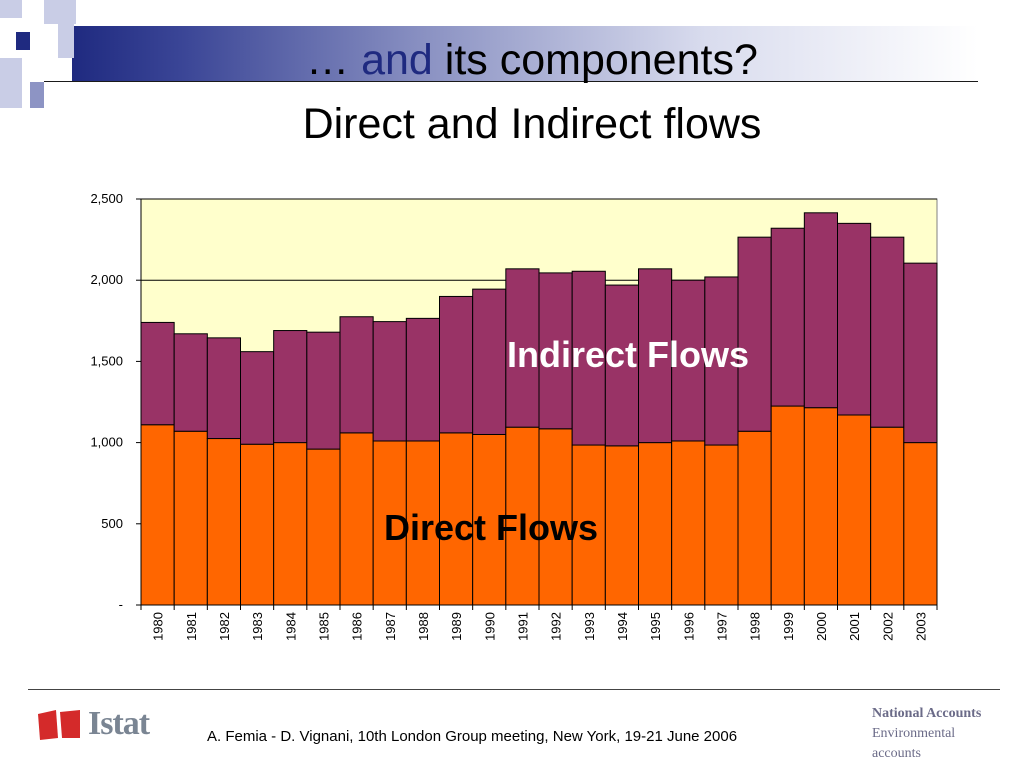 The image size is (1024, 768). I want to click on bar-direct-2001, so click(854, 510).